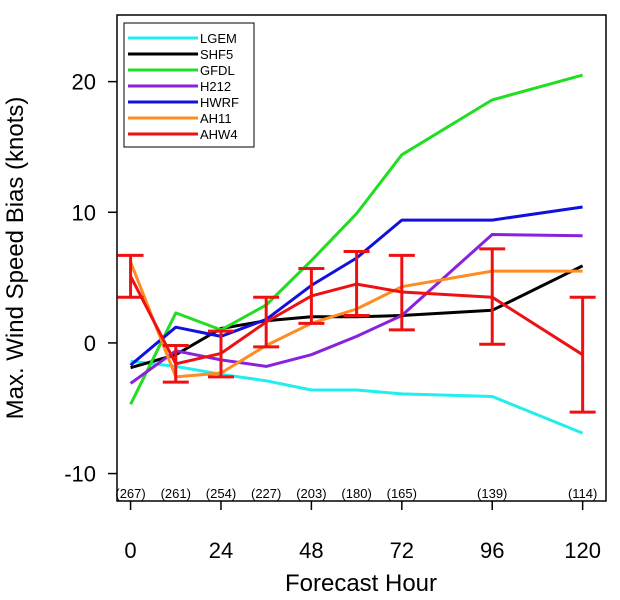  Describe the element at coordinates (90, 343) in the screenshot. I see `y-tick-label: 0` at that location.